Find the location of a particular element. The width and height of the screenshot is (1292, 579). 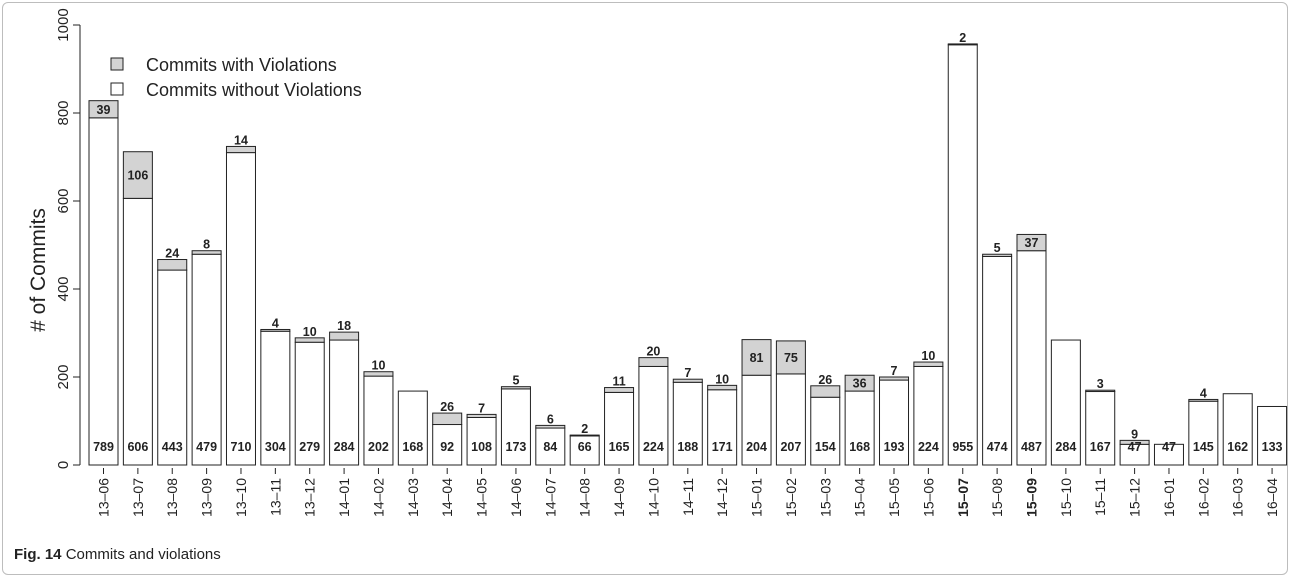

value-label-without-violations: 710 is located at coordinates (241, 447).